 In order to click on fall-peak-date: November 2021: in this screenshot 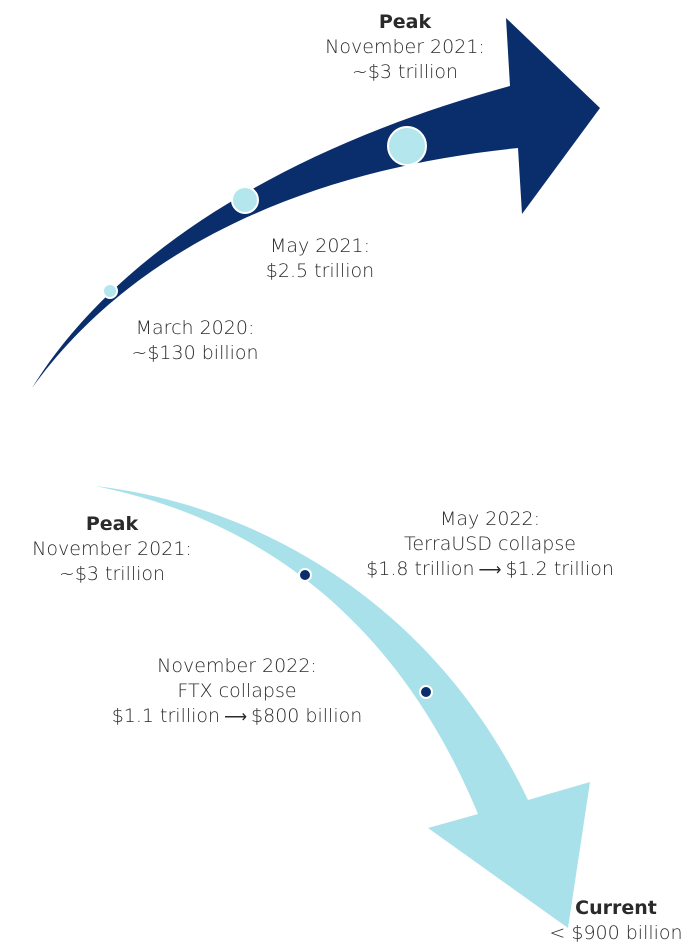, I will do `click(112, 549)`.